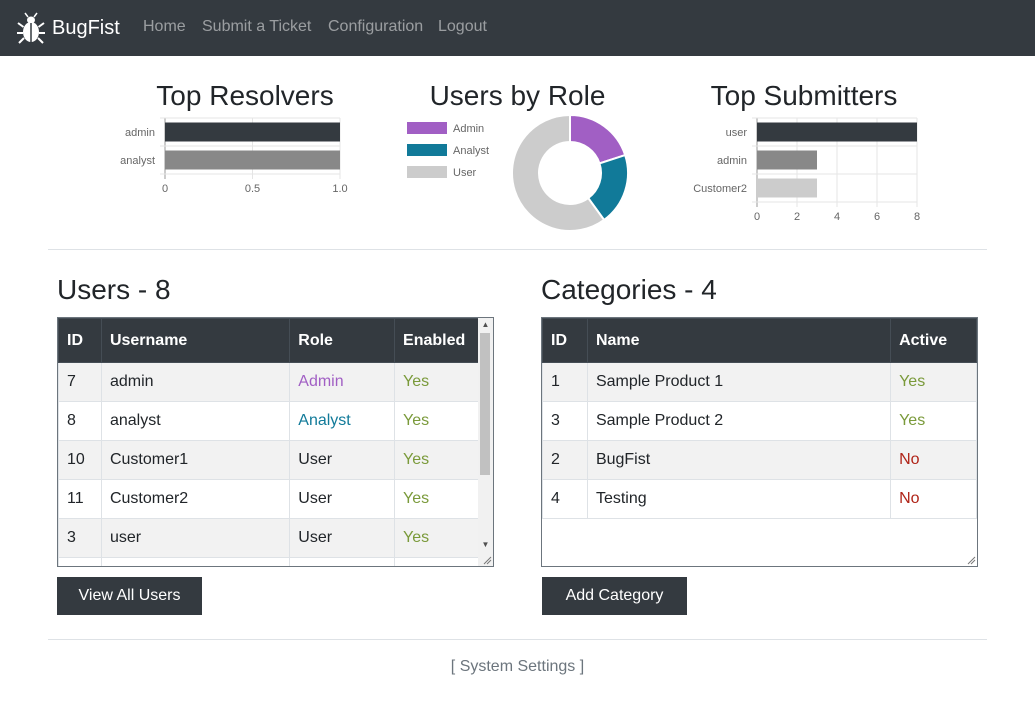  Describe the element at coordinates (252, 189) in the screenshot. I see `x-tick-label: 0.5` at that location.